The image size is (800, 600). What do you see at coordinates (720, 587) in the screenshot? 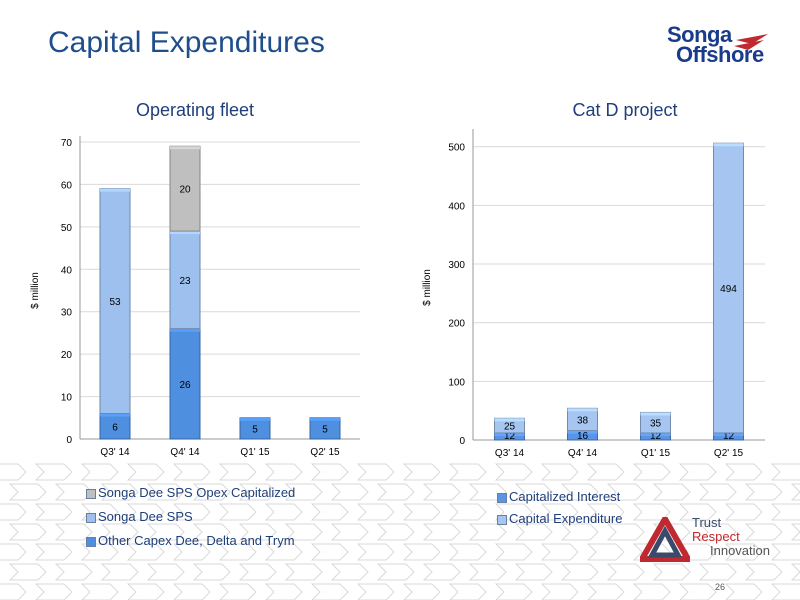
I see `page-number: 26` at bounding box center [720, 587].